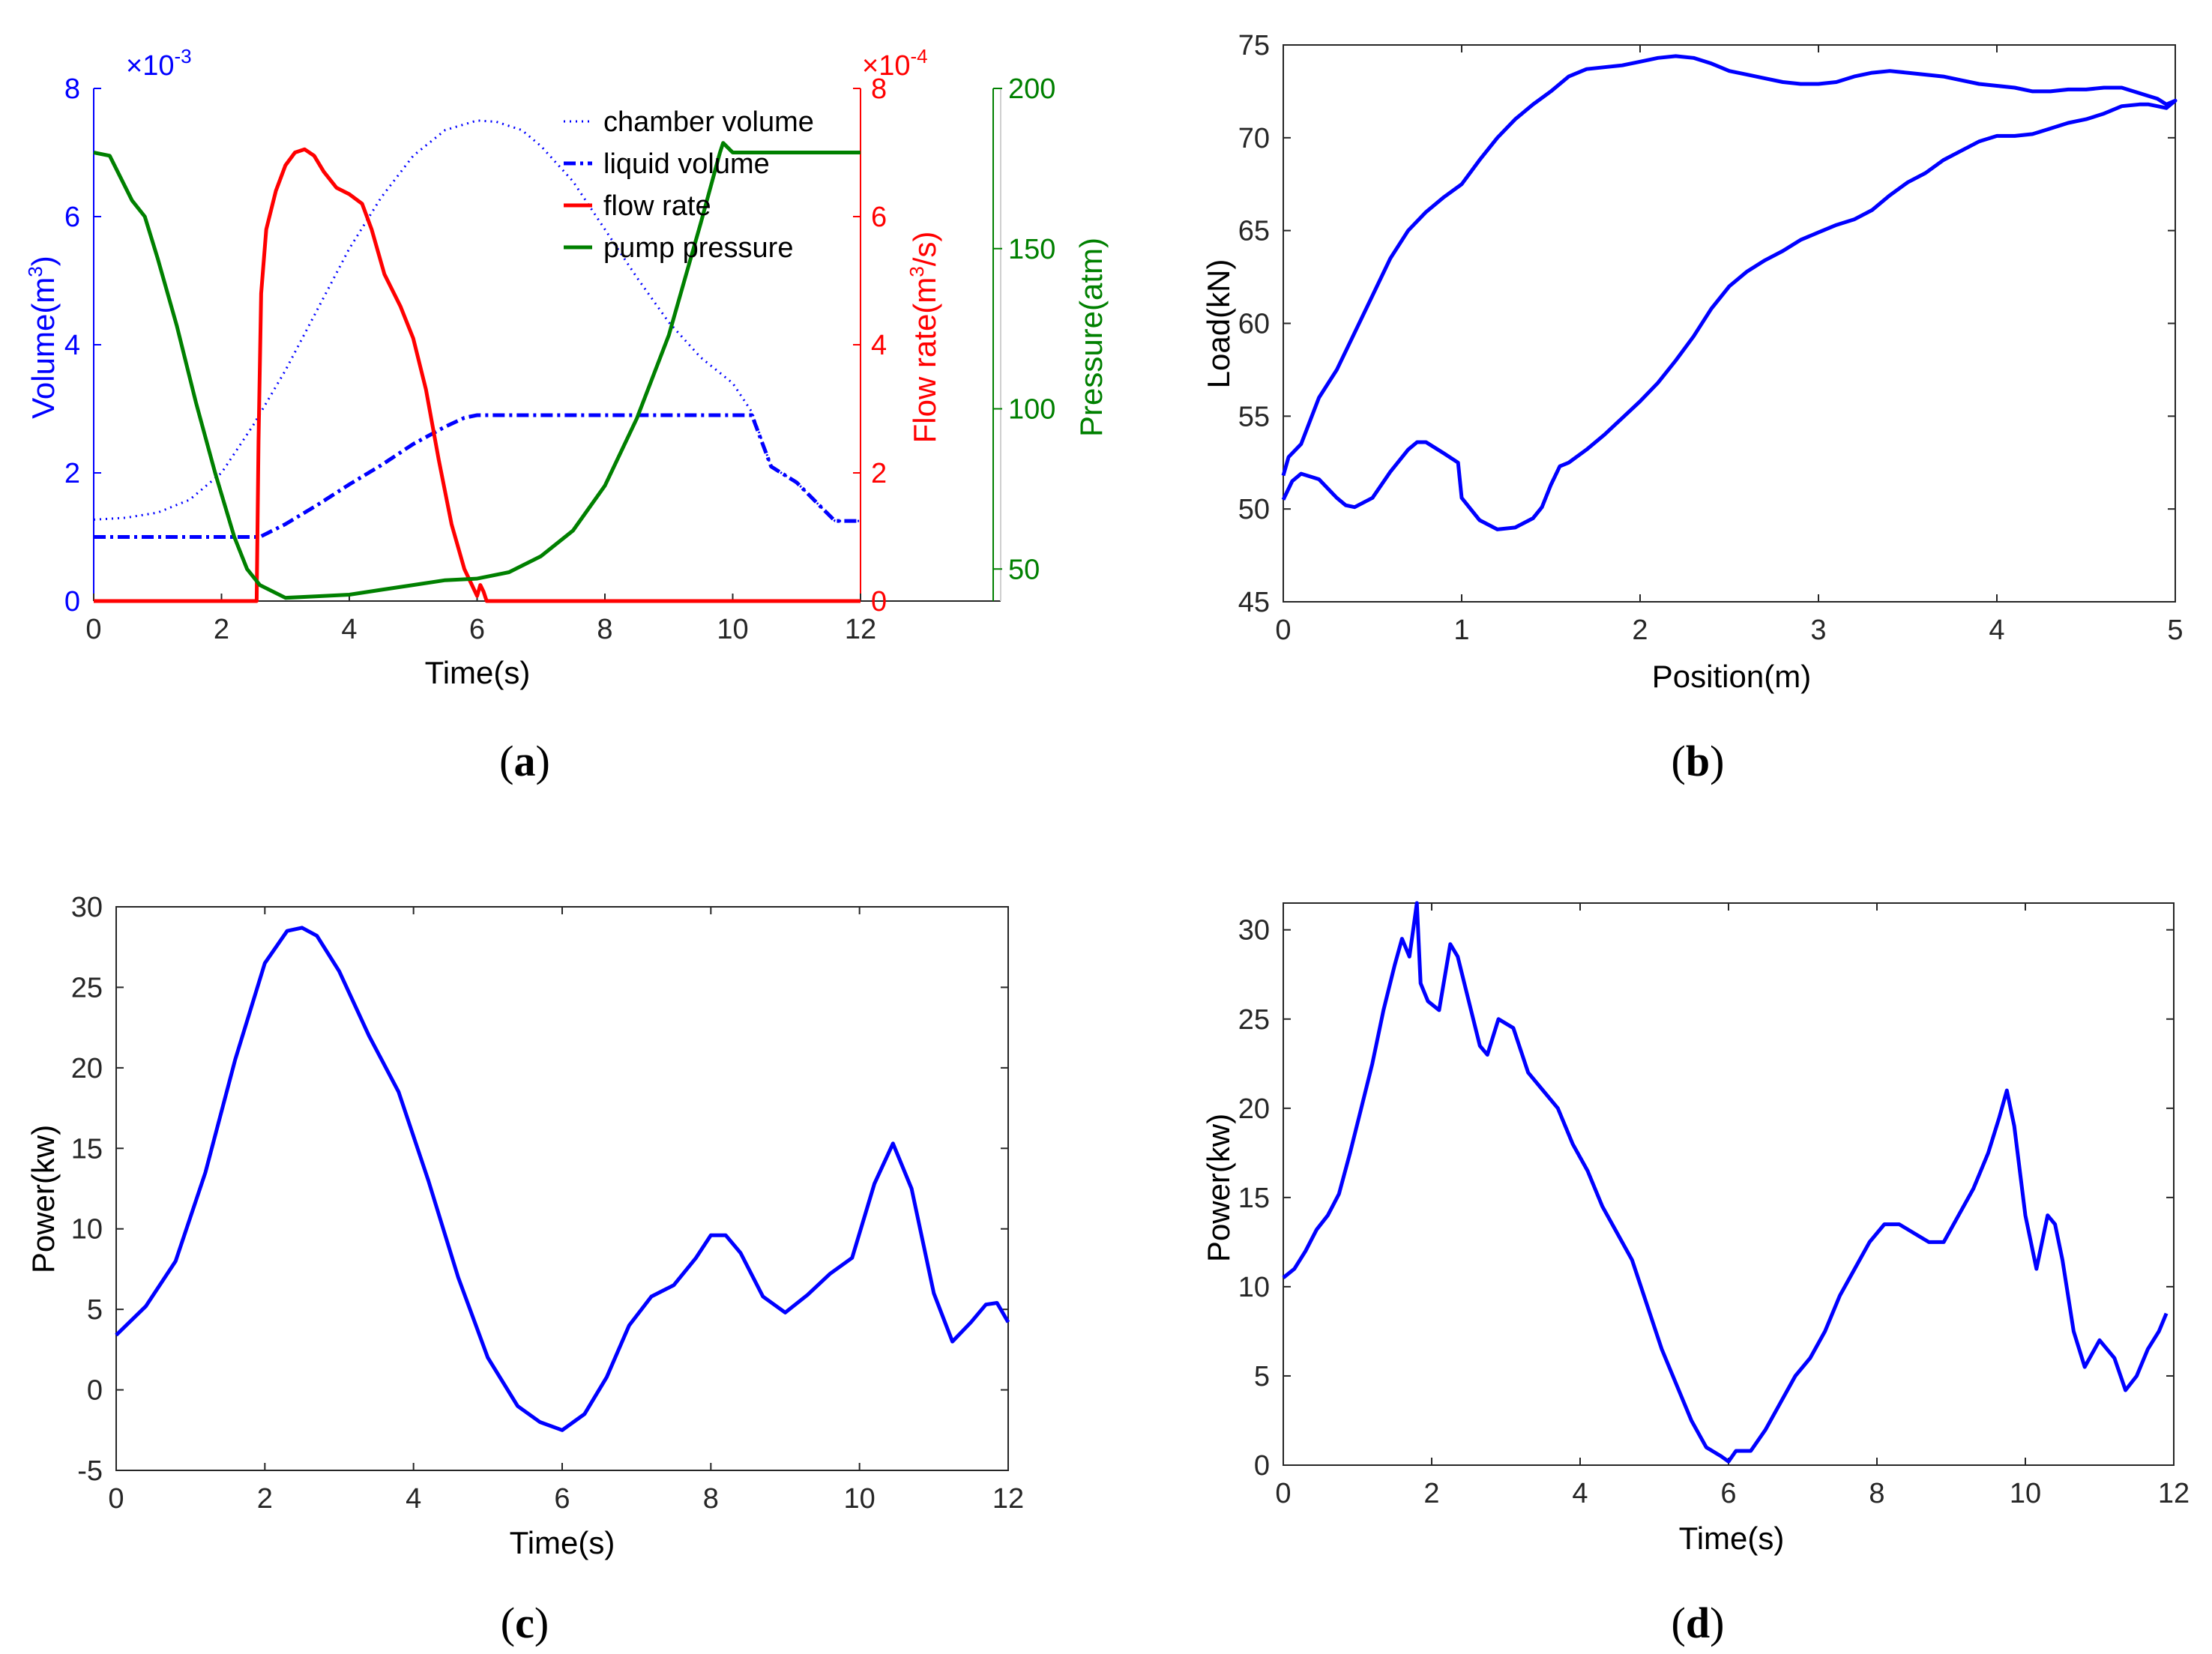  What do you see at coordinates (1818, 630) in the screenshot?
I see `x-tick-label: 3` at bounding box center [1818, 630].